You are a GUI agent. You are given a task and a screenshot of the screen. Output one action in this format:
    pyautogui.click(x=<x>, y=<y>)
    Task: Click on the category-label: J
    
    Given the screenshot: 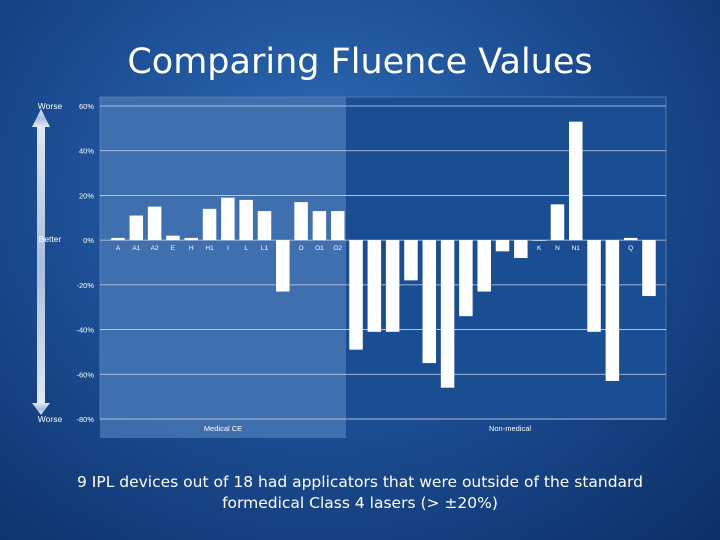 What is the action you would take?
    pyautogui.click(x=520, y=248)
    